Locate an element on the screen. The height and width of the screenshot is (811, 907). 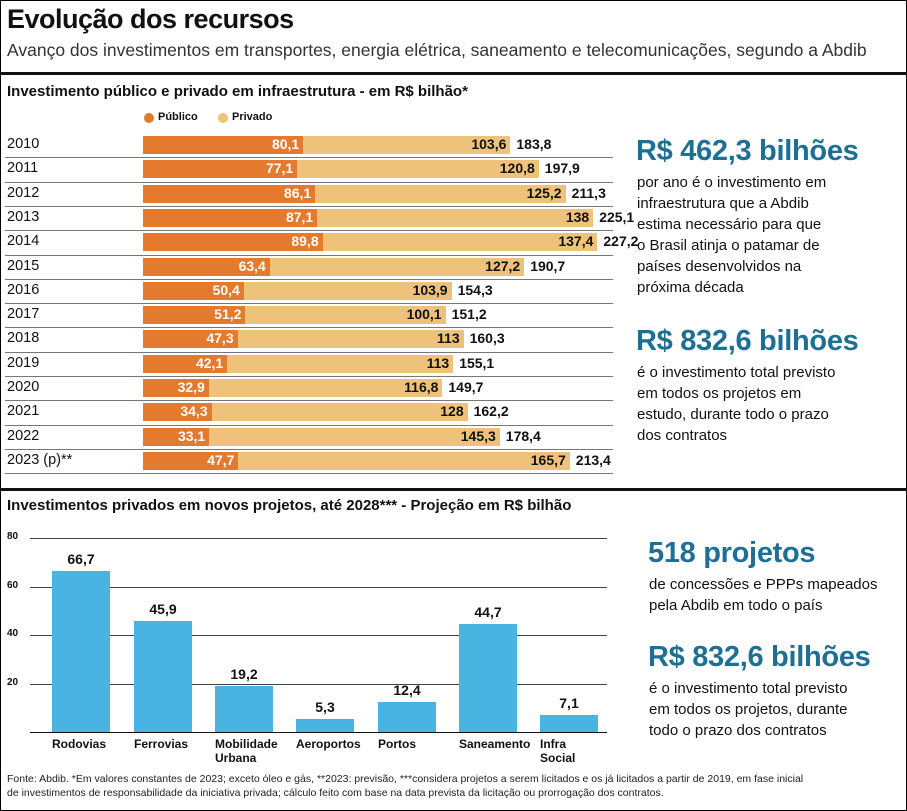
desc-line: o Brasil atinja o patamar de is located at coordinates (728, 245).